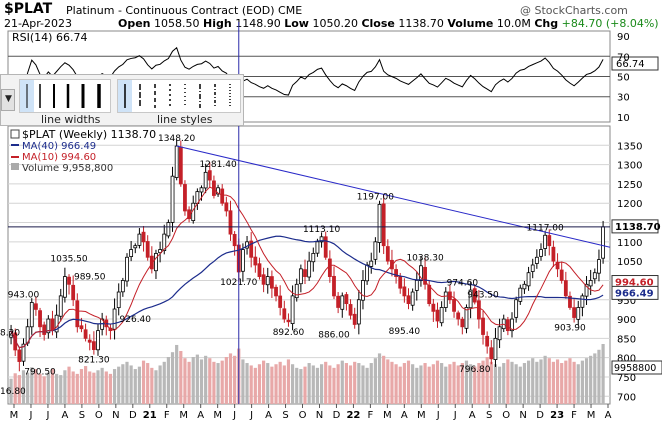 Image resolution: width=662 pixels, height=422 pixels. I want to click on line-widths-selector, so click(65, 96).